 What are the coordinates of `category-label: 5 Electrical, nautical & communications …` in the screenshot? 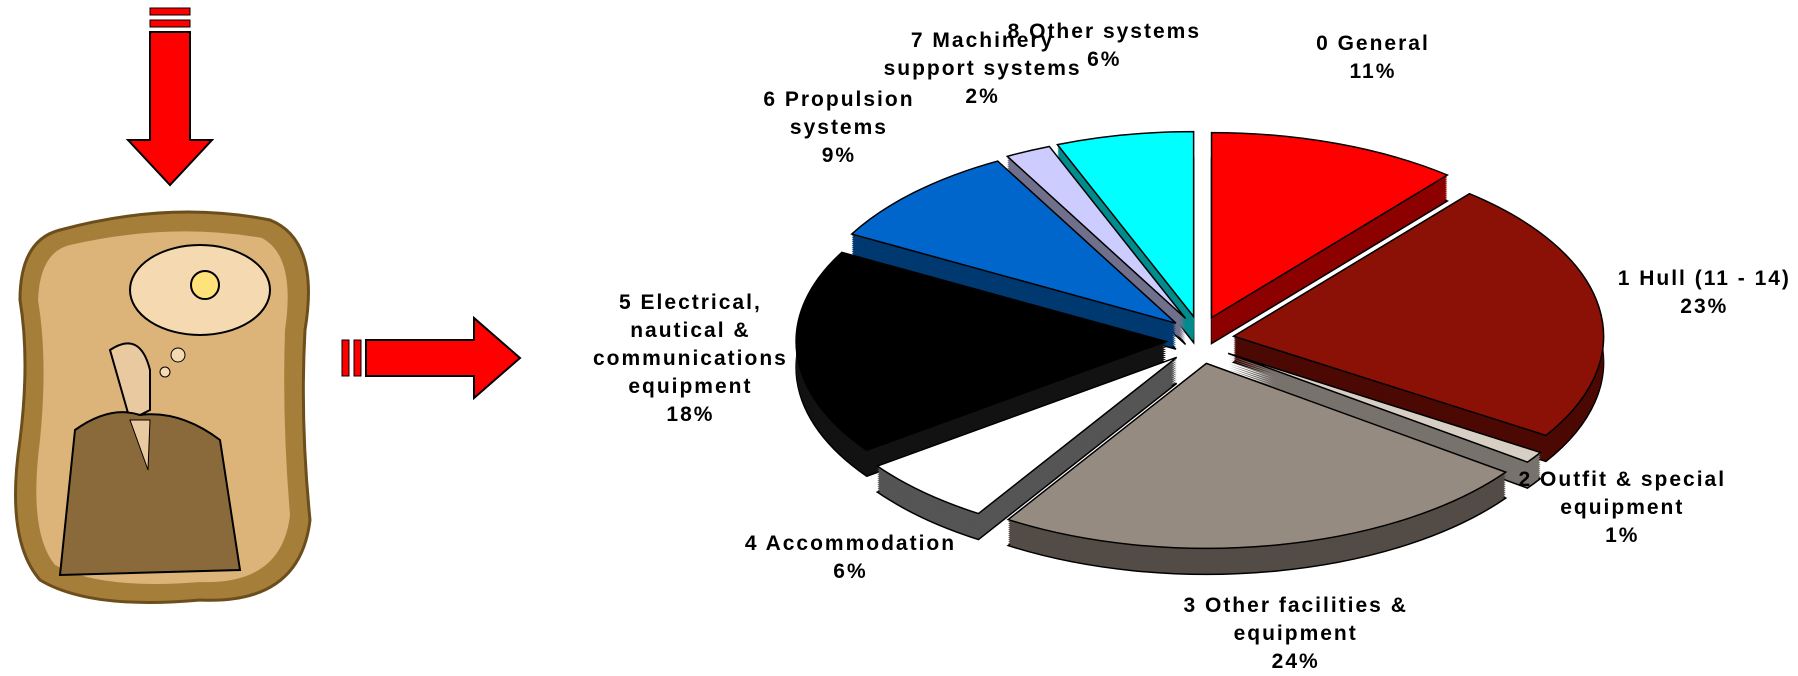 It's located at (690, 344).